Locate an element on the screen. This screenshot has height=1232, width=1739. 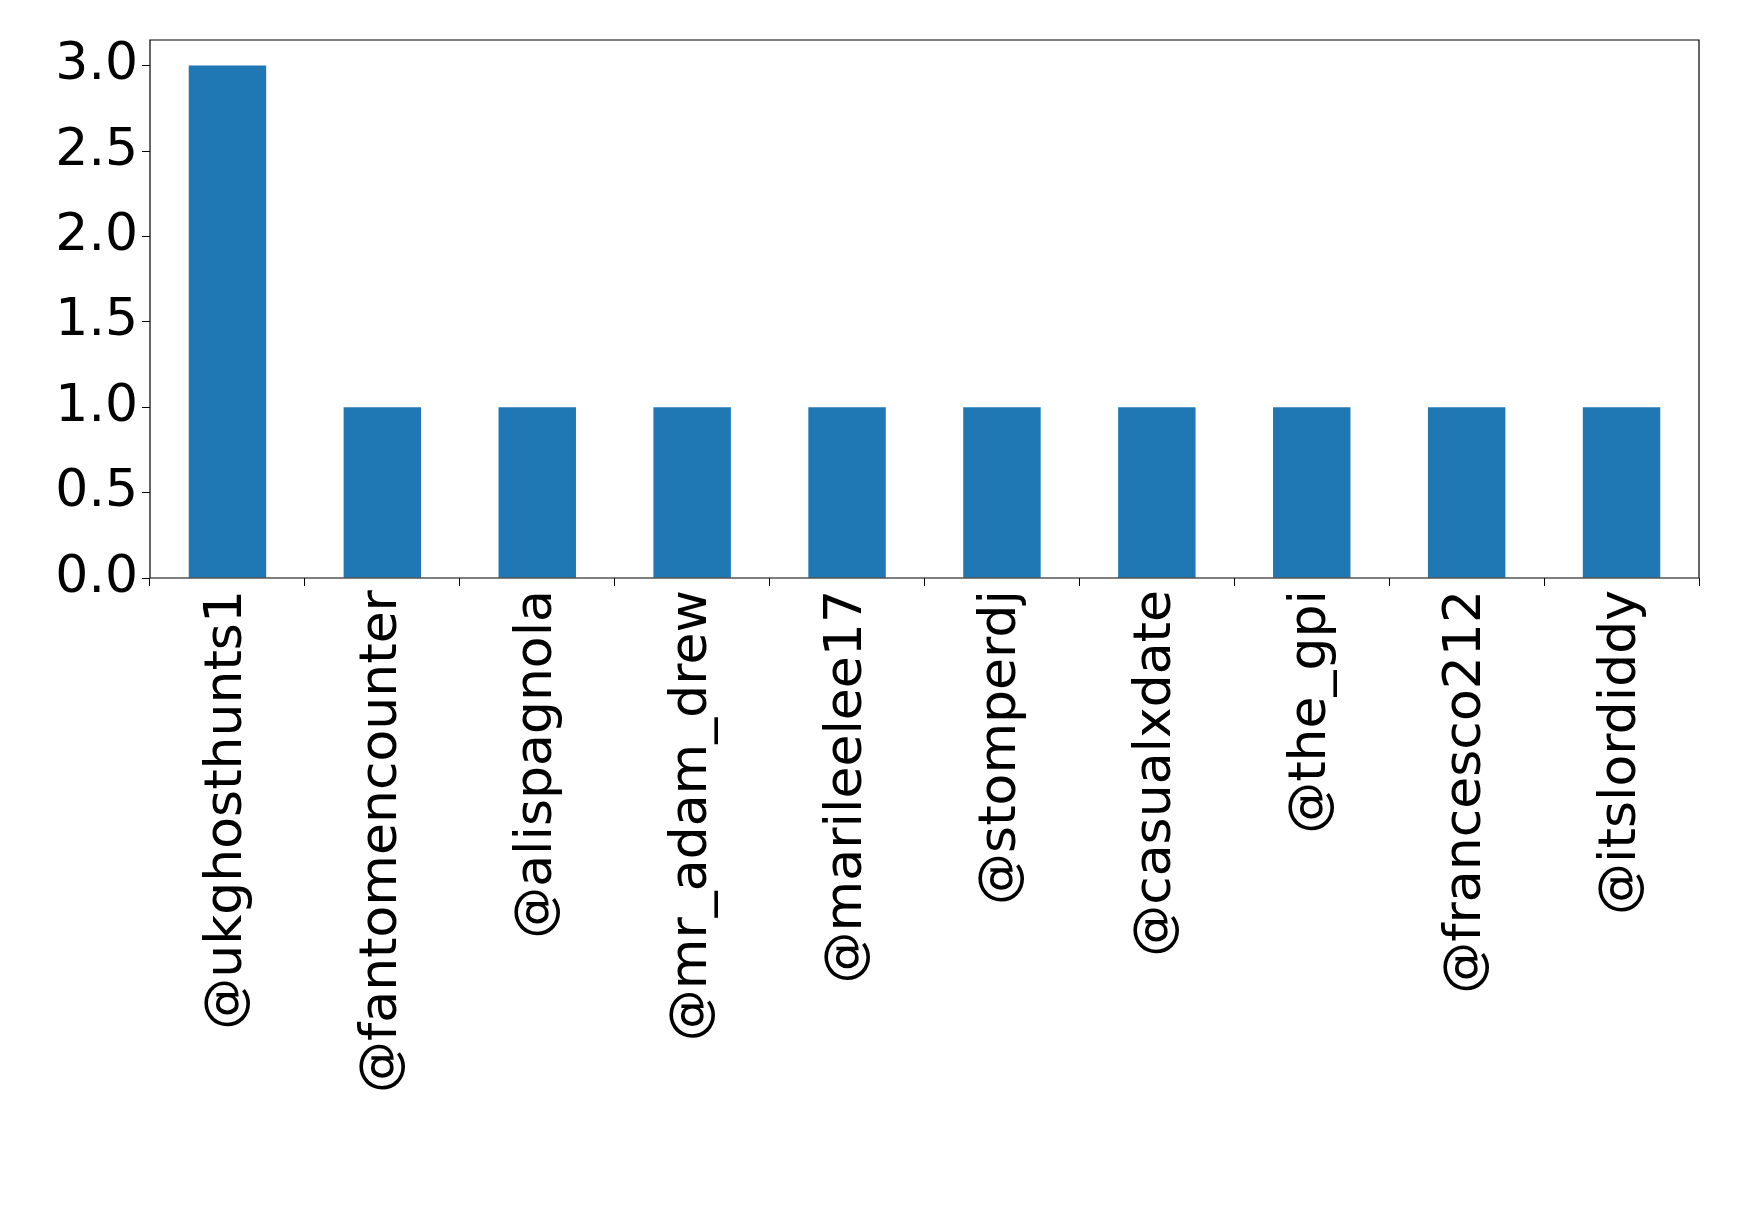
x-tick-label: @alispagnola is located at coordinates (532, 764).